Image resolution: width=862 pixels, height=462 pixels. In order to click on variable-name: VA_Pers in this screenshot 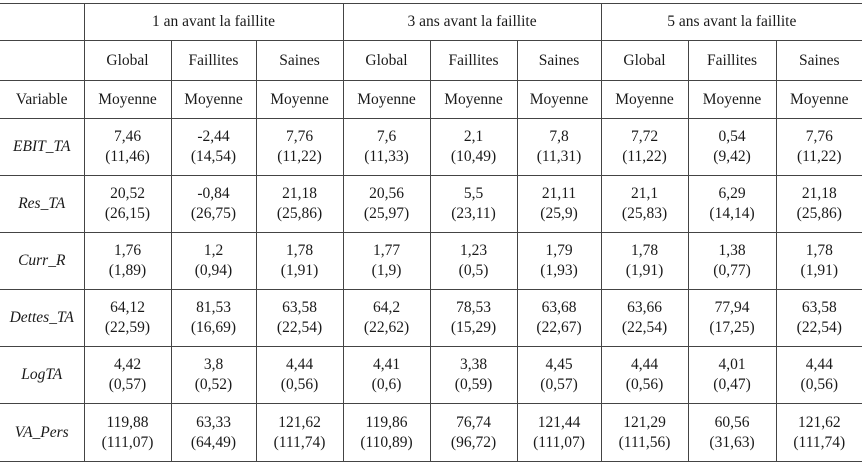, I will do `click(42, 432)`.